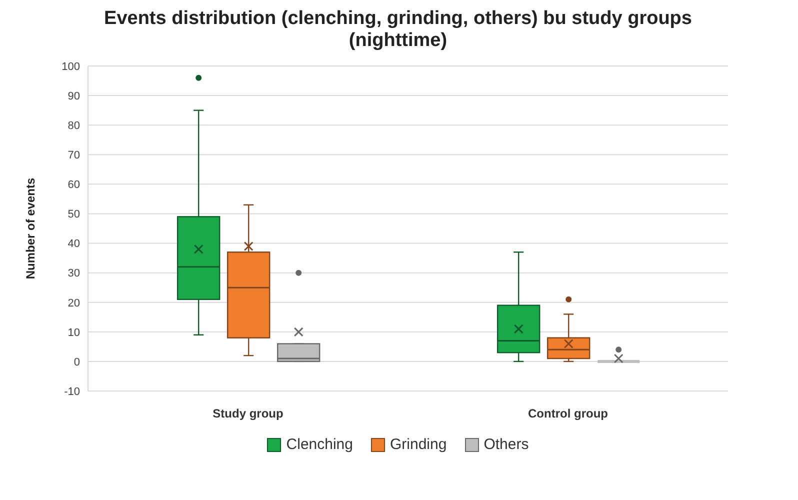 Image resolution: width=798 pixels, height=500 pixels. I want to click on x-tick-label: Control group, so click(568, 413).